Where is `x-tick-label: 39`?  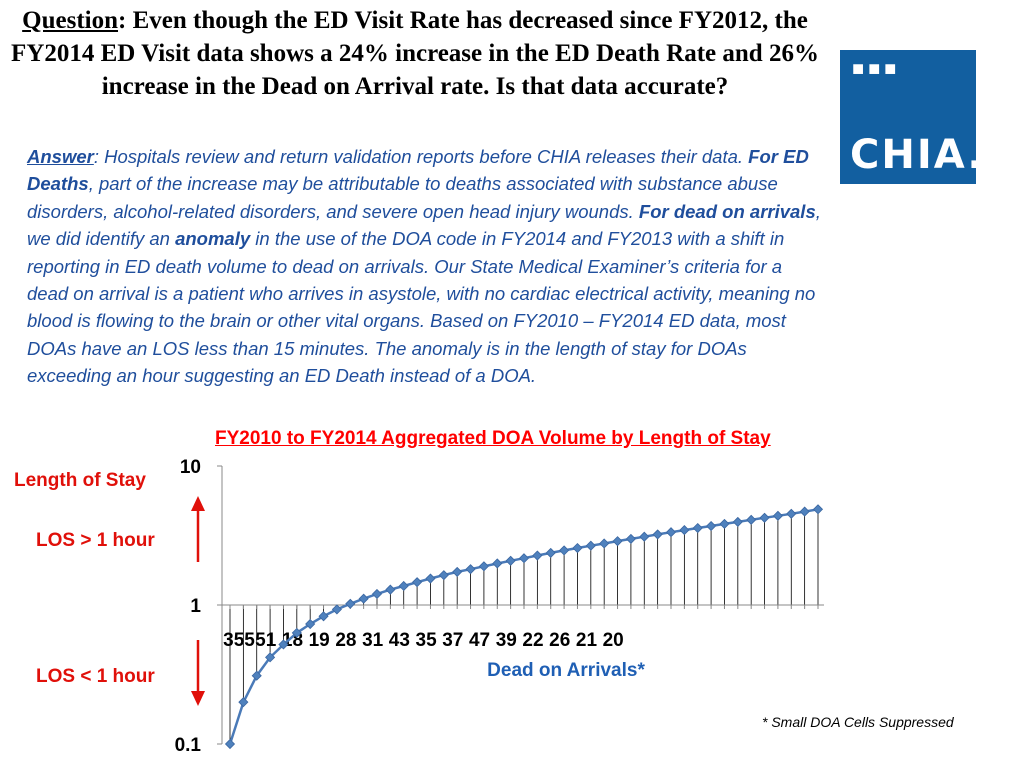 x-tick-label: 39 is located at coordinates (506, 640).